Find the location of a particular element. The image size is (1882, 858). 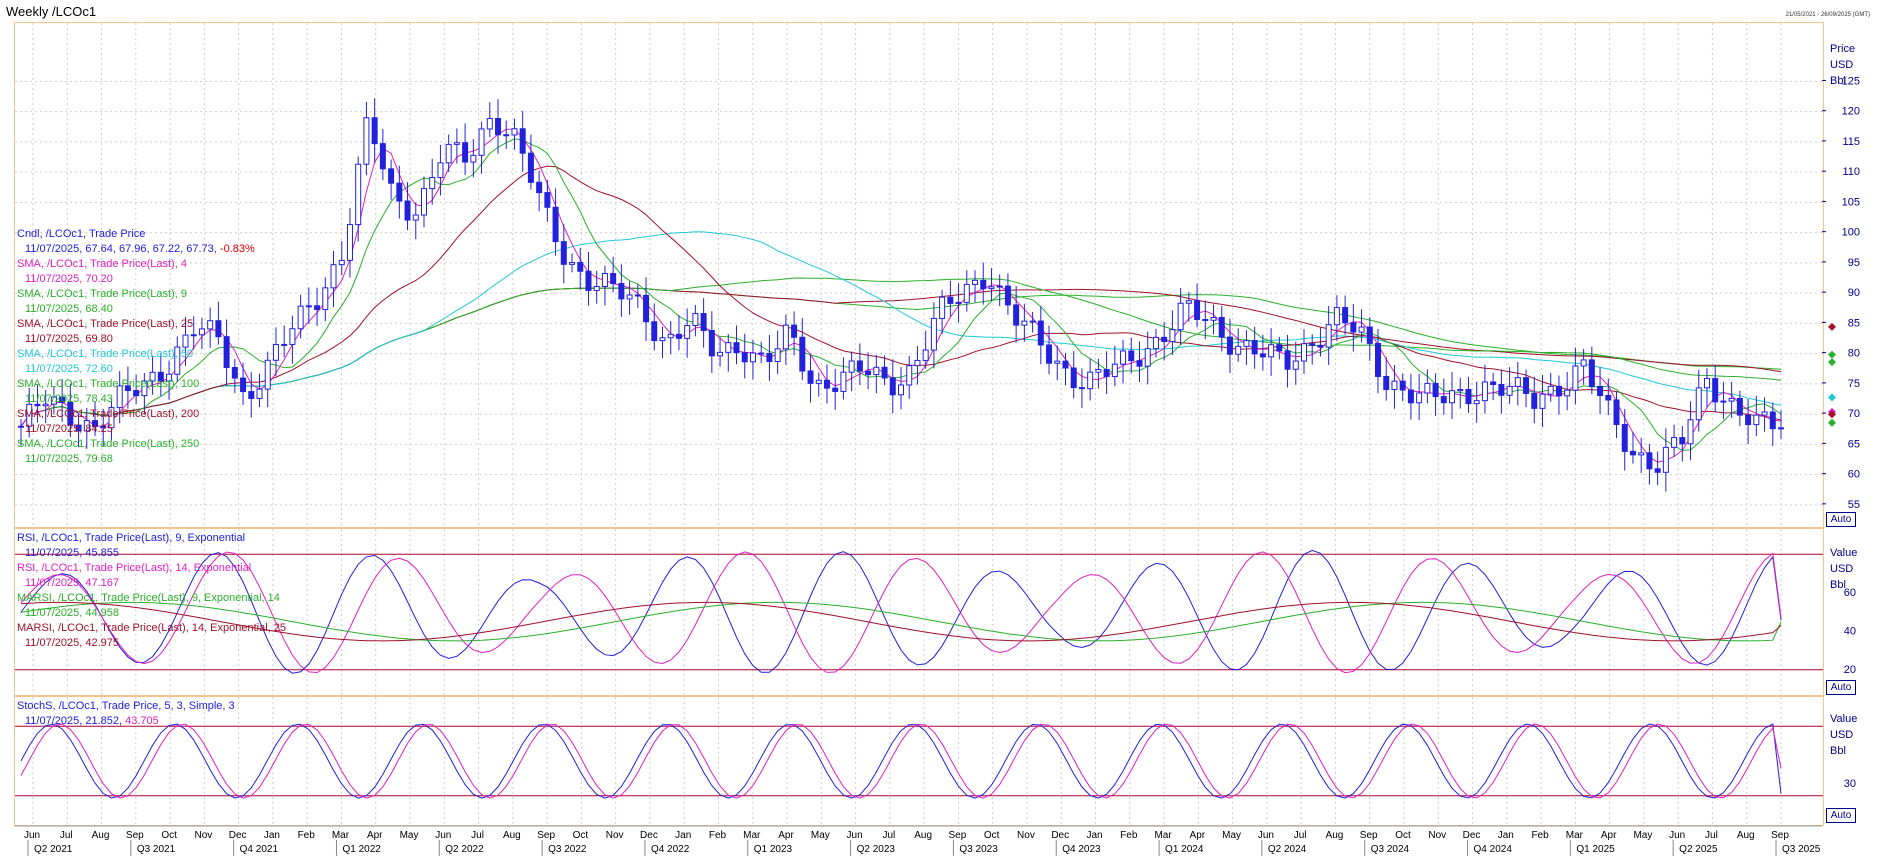

legend-name: SMA, /LCOc1, Trade Price(Last), 200 is located at coordinates (108, 414).